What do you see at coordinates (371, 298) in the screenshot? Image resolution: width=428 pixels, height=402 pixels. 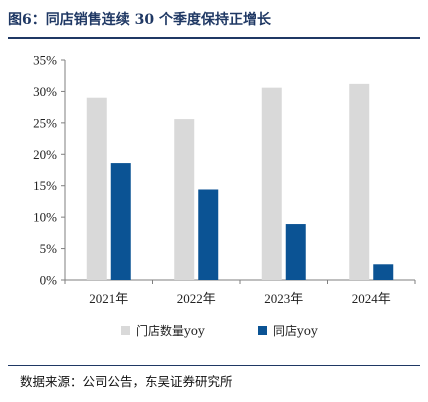 I see `x-tick-label: 2024年` at bounding box center [371, 298].